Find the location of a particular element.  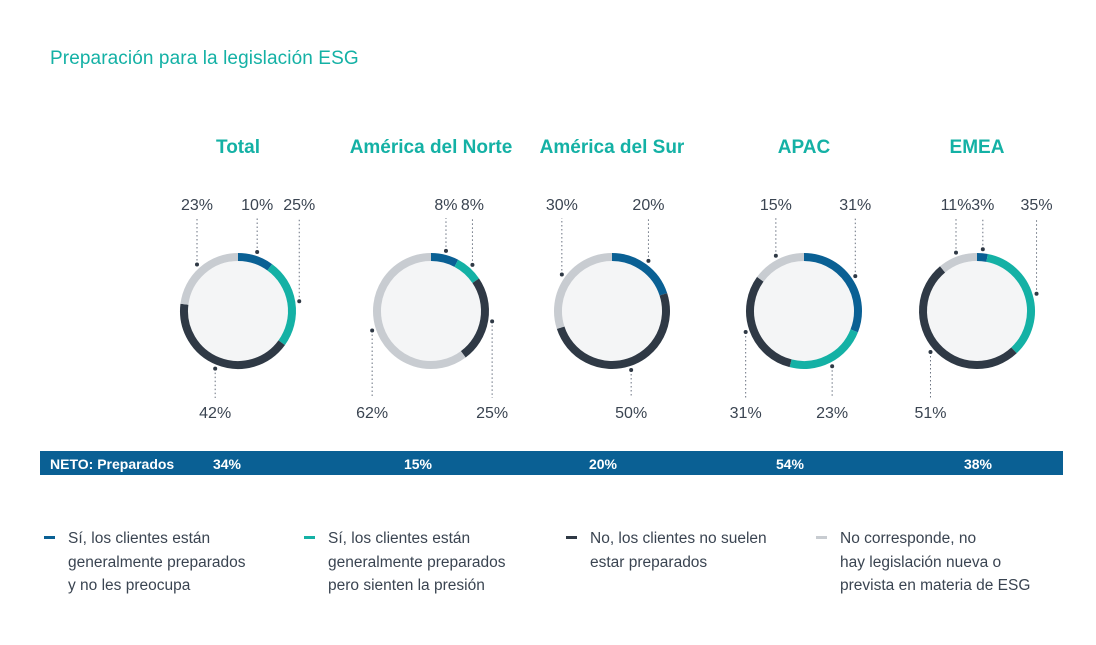

data-label-prepared-no-concern: 20% is located at coordinates (648, 205).